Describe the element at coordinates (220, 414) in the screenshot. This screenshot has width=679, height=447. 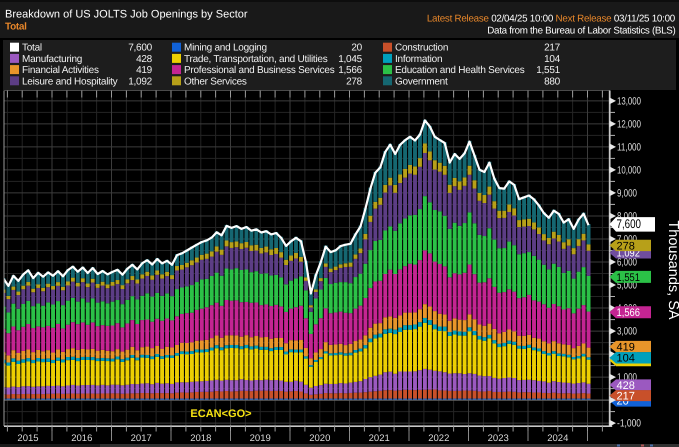
I see `svg-text: ECAN<GO>` at that location.